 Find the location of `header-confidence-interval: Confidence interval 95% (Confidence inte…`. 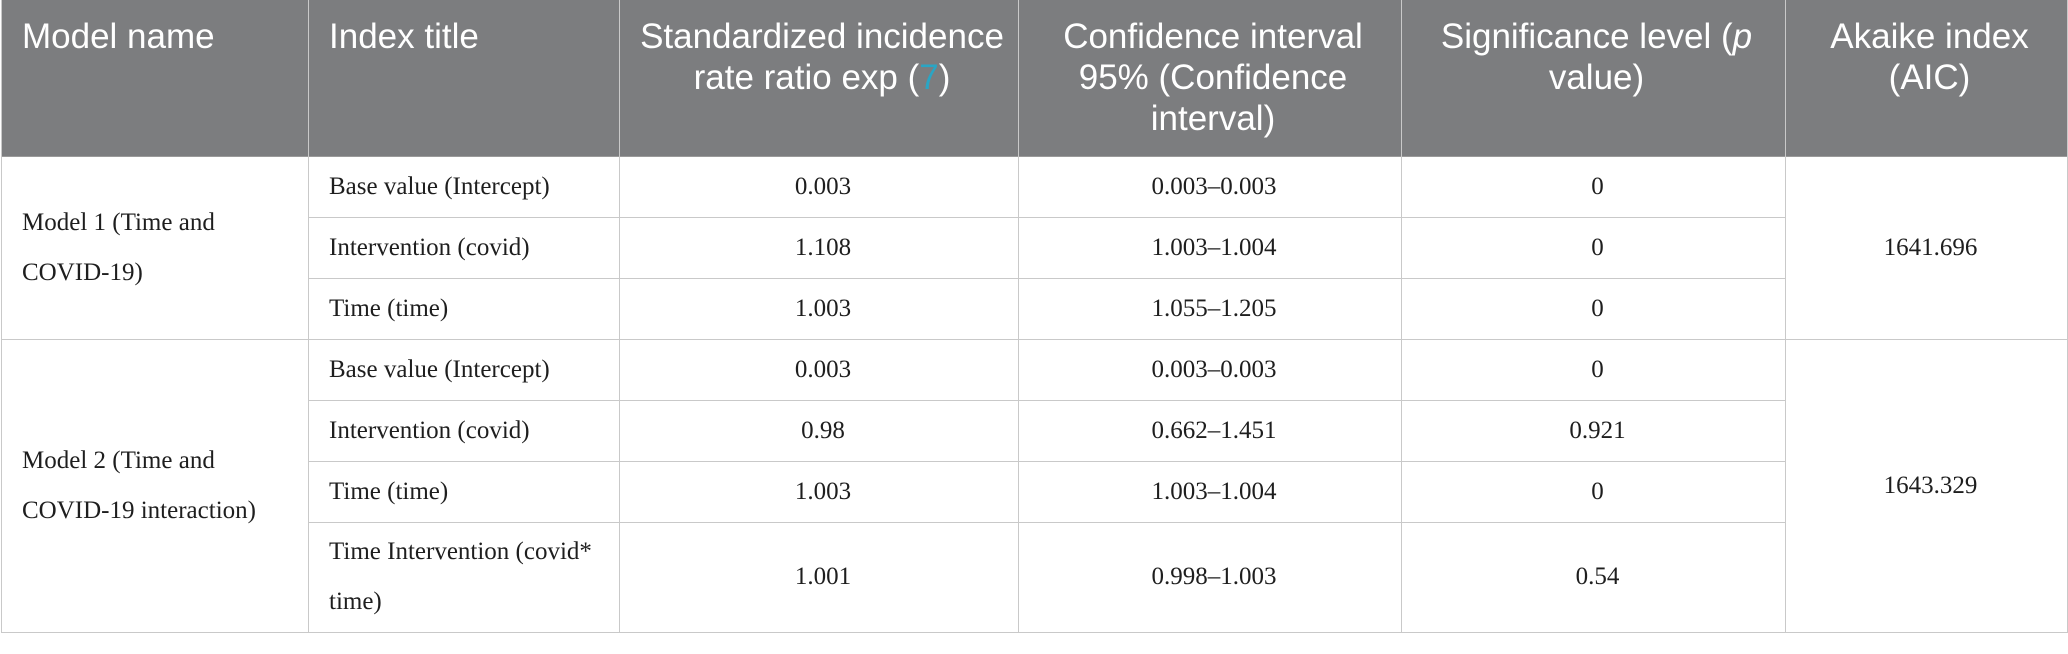

header-confidence-interval: Confidence interval 95% (Confidence inte… is located at coordinates (1210, 78).